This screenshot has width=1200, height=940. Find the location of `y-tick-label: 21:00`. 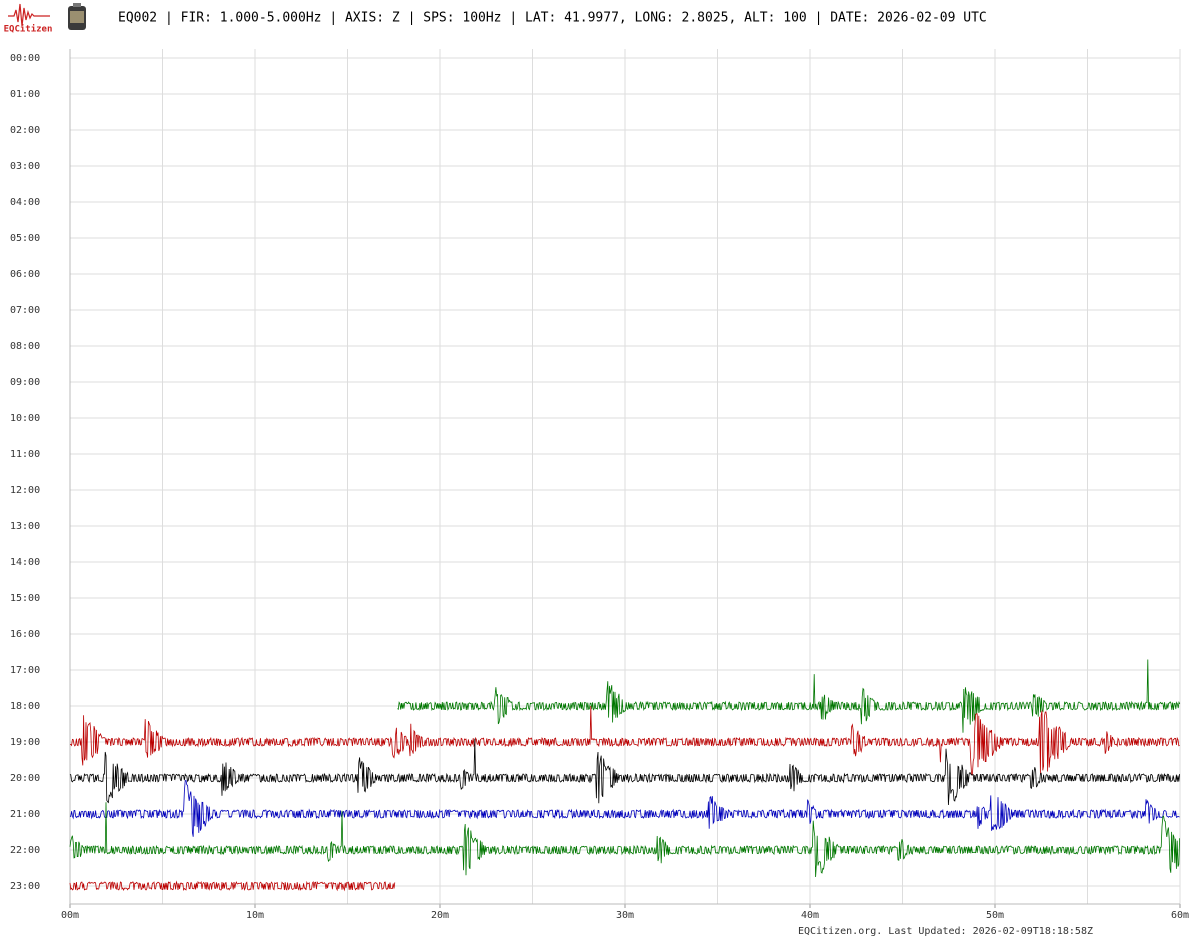

y-tick-label: 21:00 is located at coordinates (25, 814).